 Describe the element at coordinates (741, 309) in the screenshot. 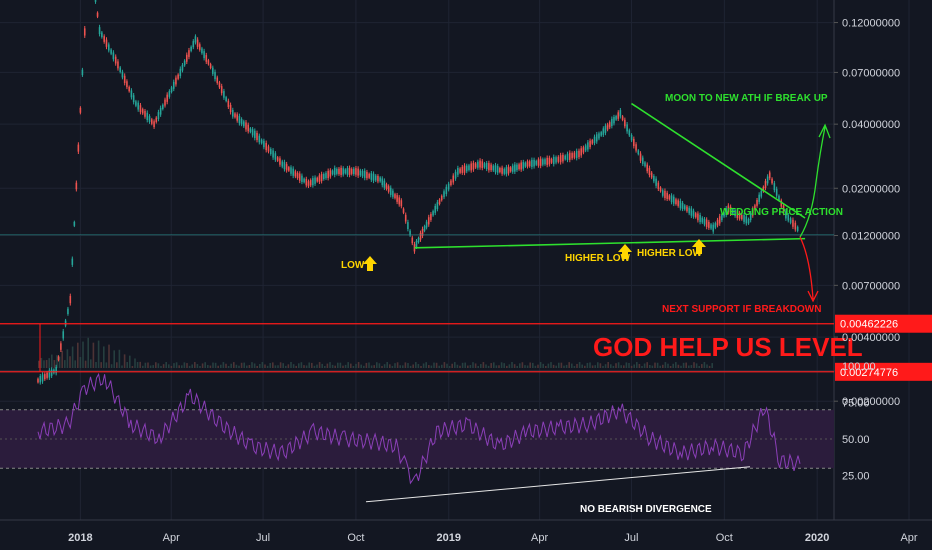

I see `annotation-next-support: NEXT SUPPORT IF BREAKDOWN` at that location.